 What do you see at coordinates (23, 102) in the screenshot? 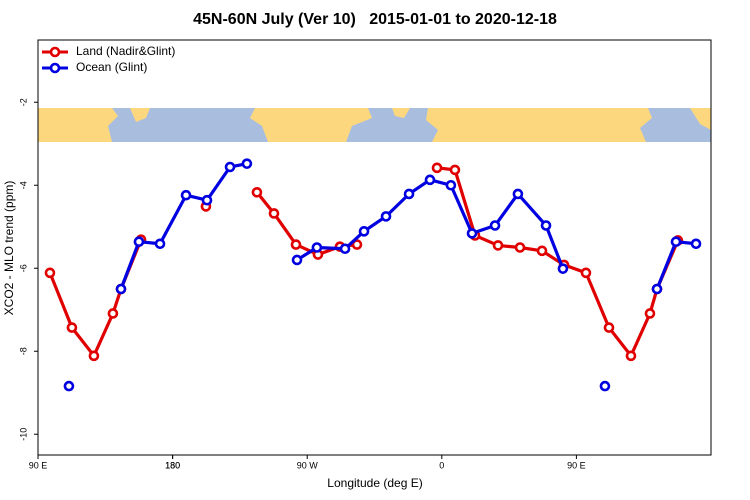
I see `y-tick-label: -2` at bounding box center [23, 102].